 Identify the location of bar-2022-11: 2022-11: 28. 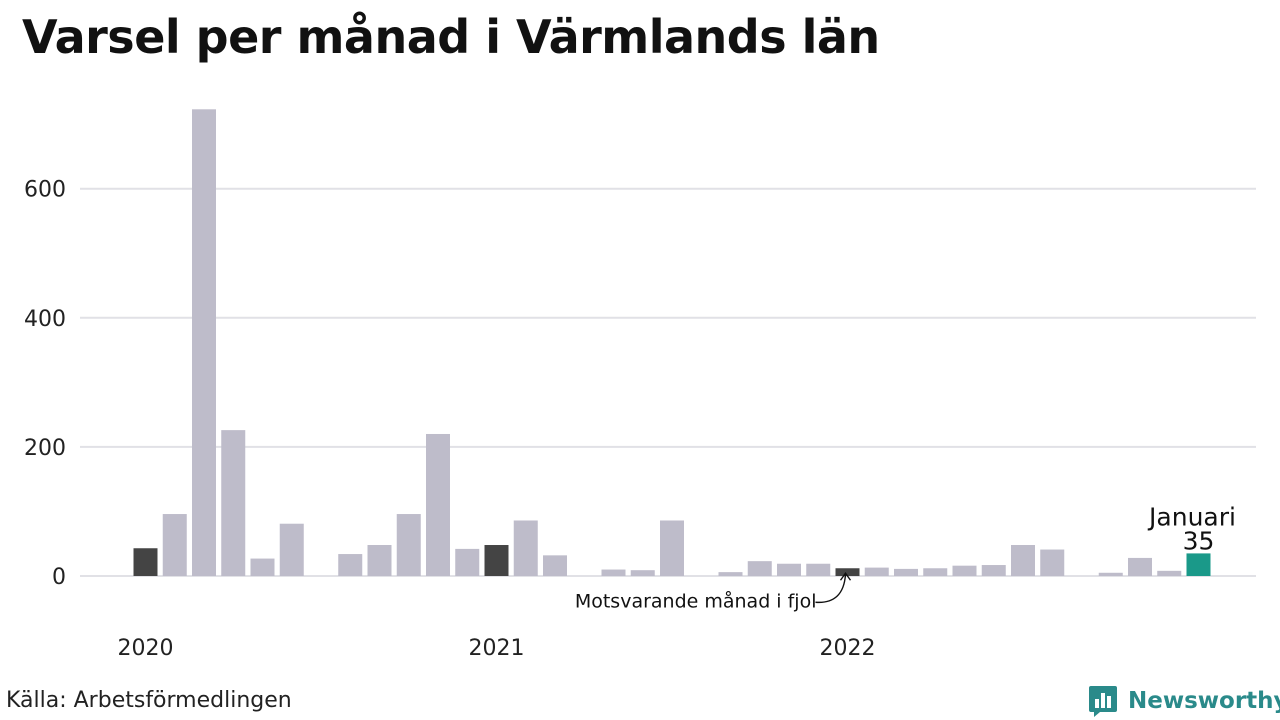
(1140, 566).